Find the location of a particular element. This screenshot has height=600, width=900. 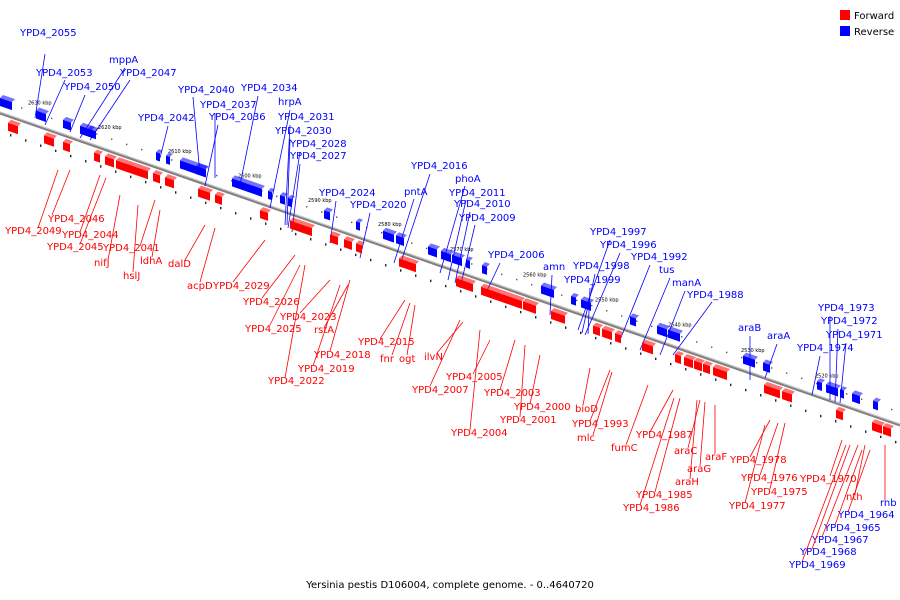

kbp-tick-label: 2580 kbp is located at coordinates (390, 225).